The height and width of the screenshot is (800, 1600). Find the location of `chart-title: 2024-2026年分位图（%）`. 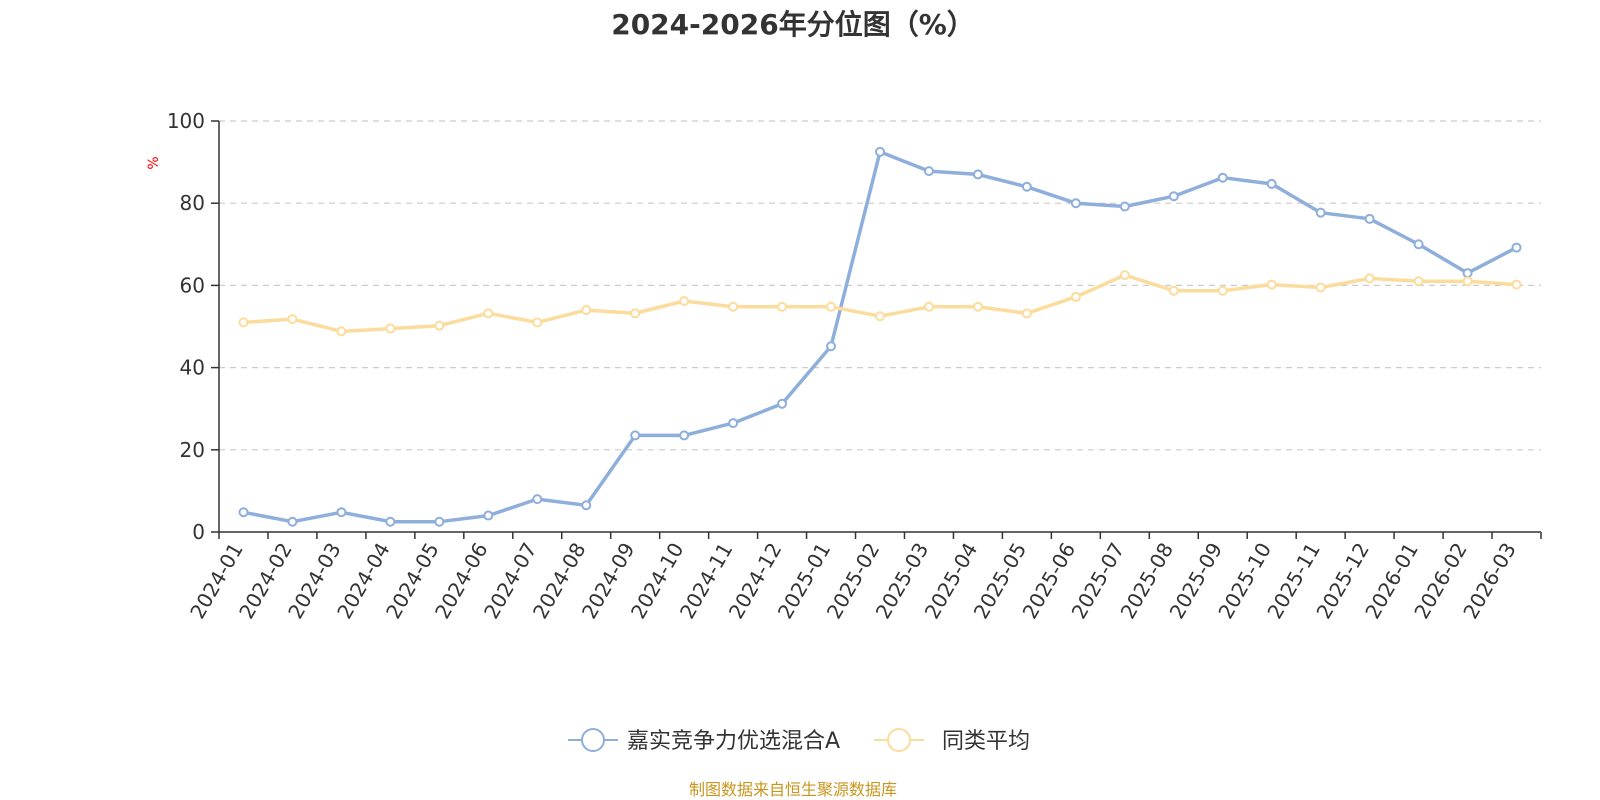

chart-title: 2024-2026年分位图（%） is located at coordinates (793, 24).